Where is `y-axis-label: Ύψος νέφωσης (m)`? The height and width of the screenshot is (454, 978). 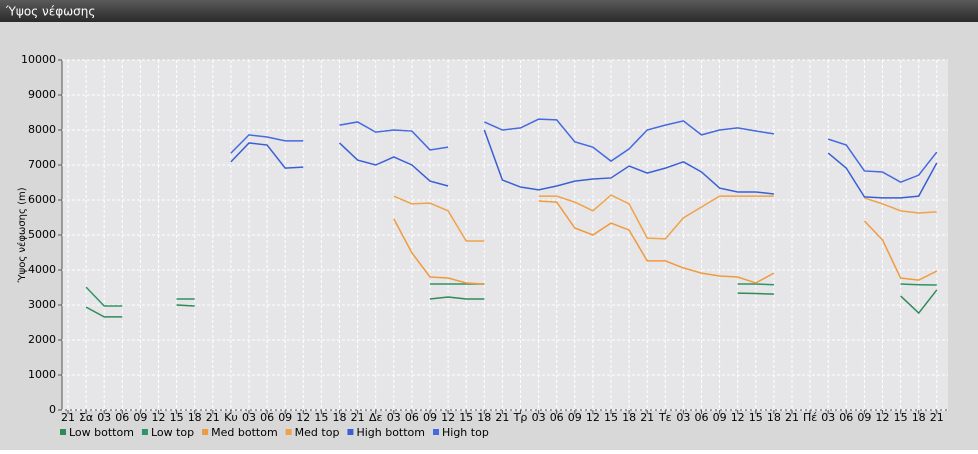
y-axis-label: Ύψος νέφωσης (m) is located at coordinates (22, 235).